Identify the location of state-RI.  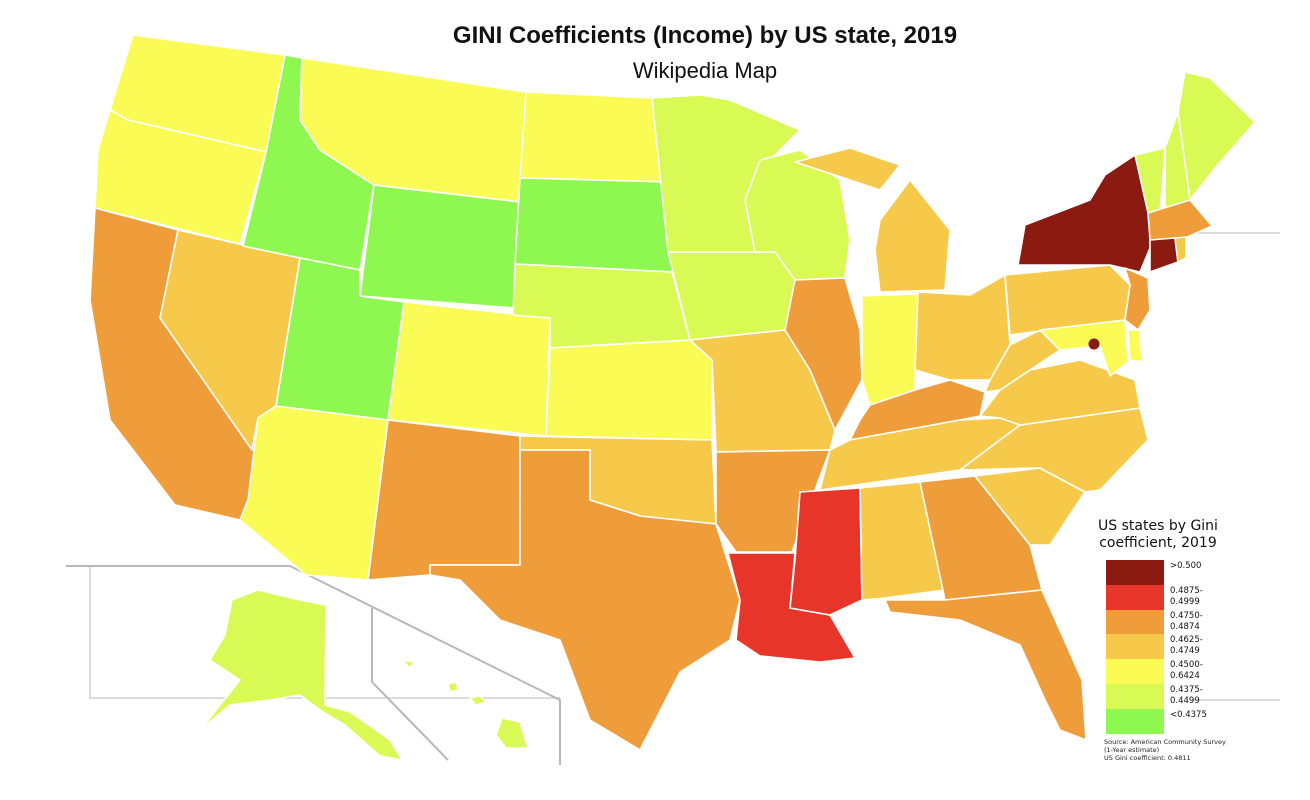
(1180, 249).